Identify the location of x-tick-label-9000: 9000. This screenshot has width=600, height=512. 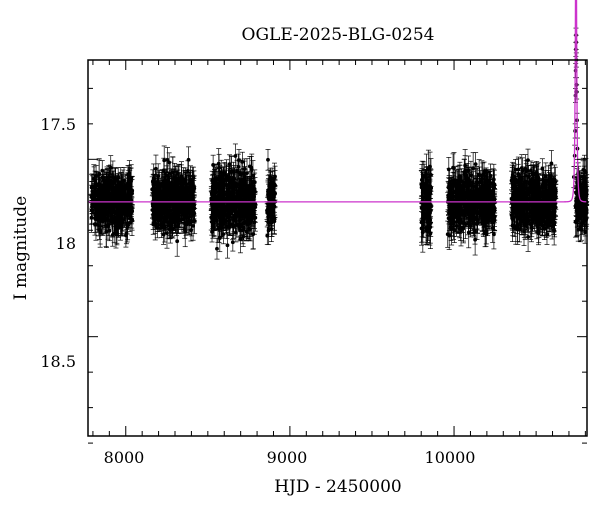
(287, 457).